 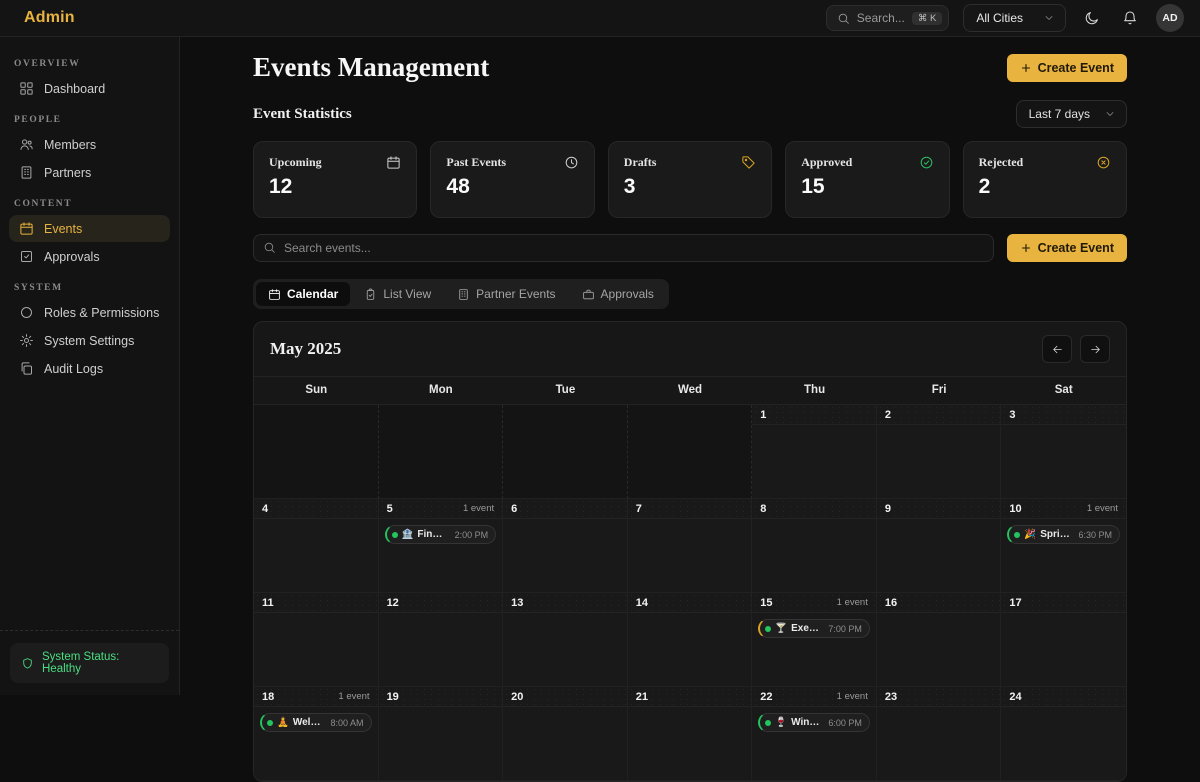 What do you see at coordinates (316, 722) in the screenshot?
I see `event-pill: 🧘Wellness Re...8:00 AM` at bounding box center [316, 722].